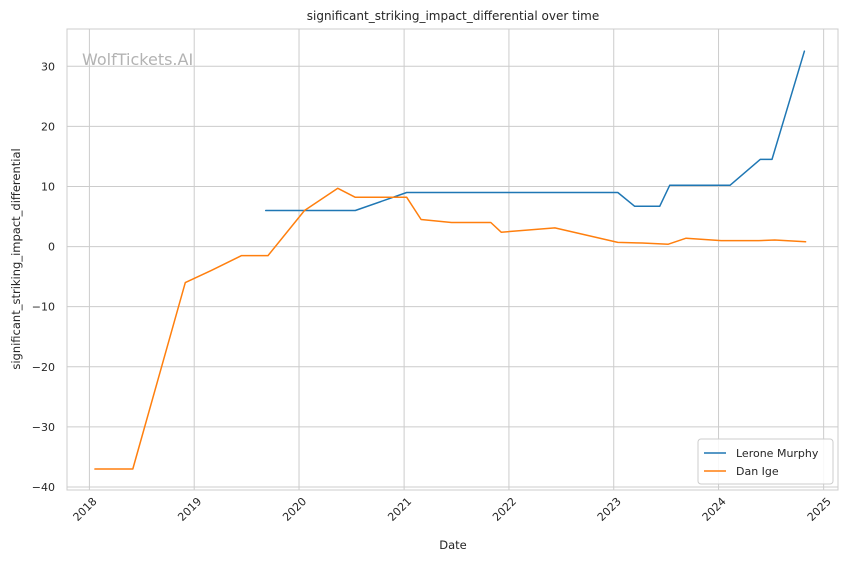  I want to click on y-tick-label: 30, so click(48, 66).